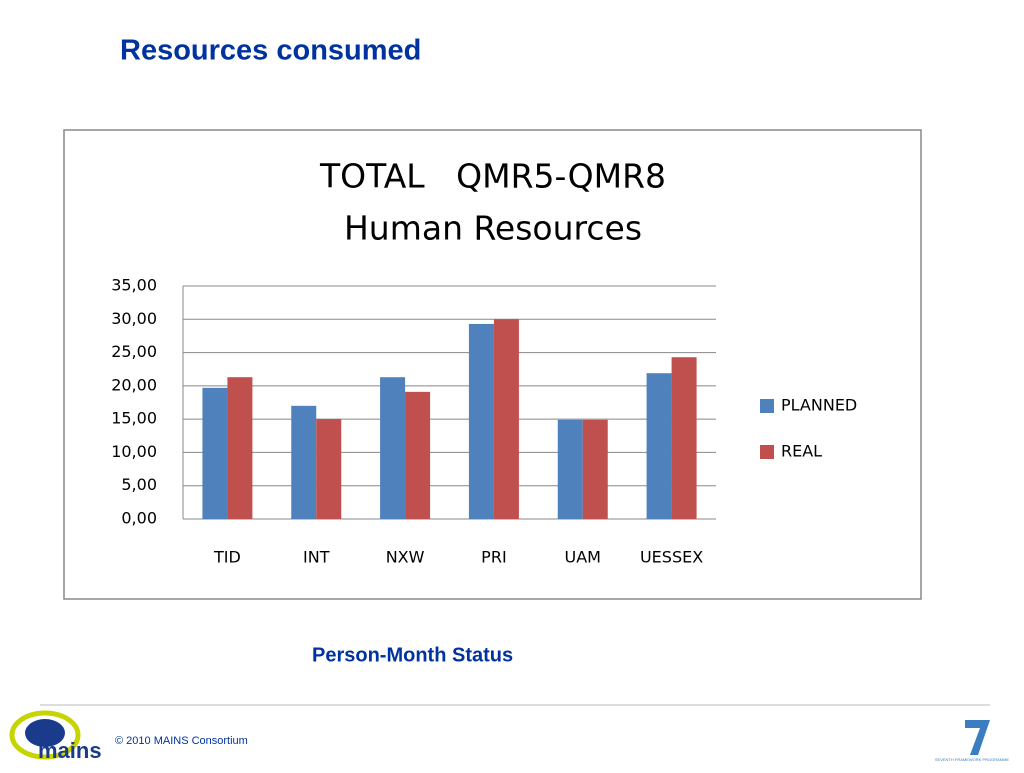  What do you see at coordinates (492, 176) in the screenshot?
I see `chart-title: TOTAL QMR5-QMR8` at bounding box center [492, 176].